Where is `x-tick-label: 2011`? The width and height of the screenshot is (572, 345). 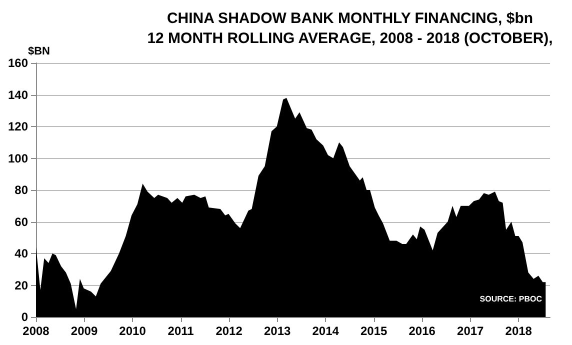 x-tick-label: 2011 is located at coordinates (181, 331).